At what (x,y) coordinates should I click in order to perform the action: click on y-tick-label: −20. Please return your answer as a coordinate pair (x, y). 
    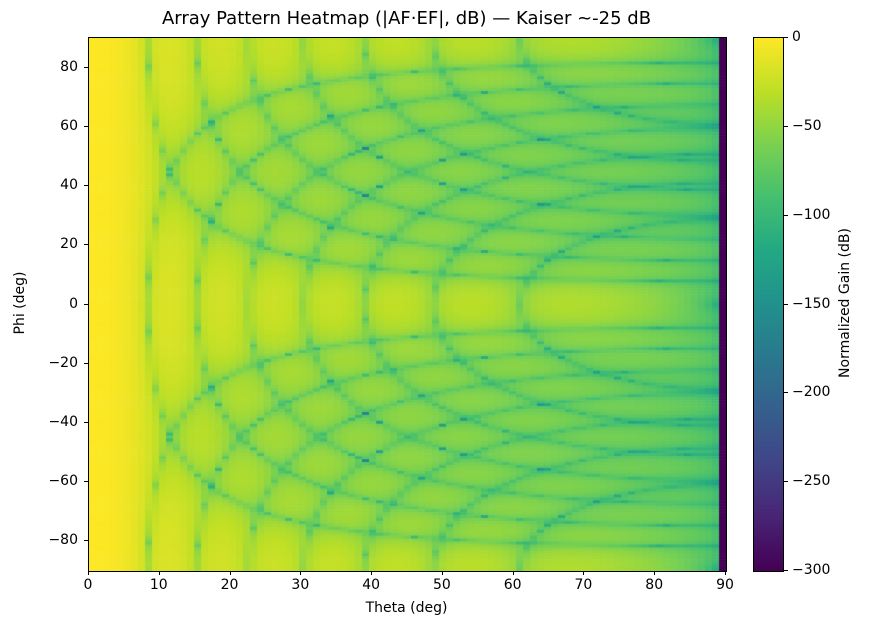
    Looking at the image, I should click on (63, 362).